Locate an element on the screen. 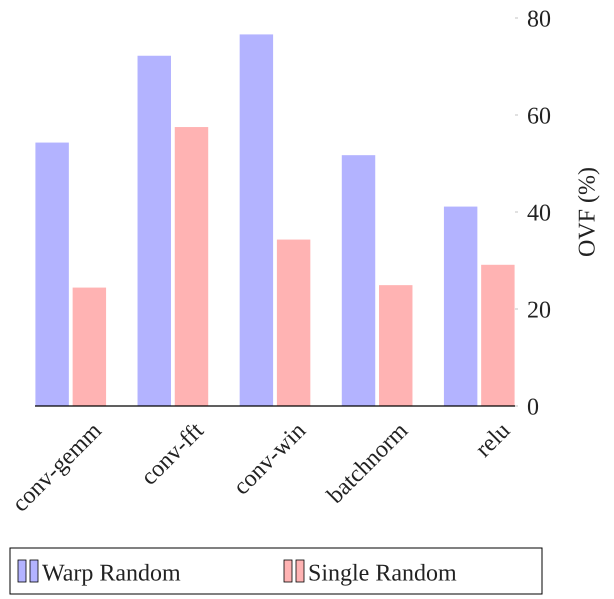 This screenshot has width=614, height=599. x-tick-label: relu is located at coordinates (493, 440).